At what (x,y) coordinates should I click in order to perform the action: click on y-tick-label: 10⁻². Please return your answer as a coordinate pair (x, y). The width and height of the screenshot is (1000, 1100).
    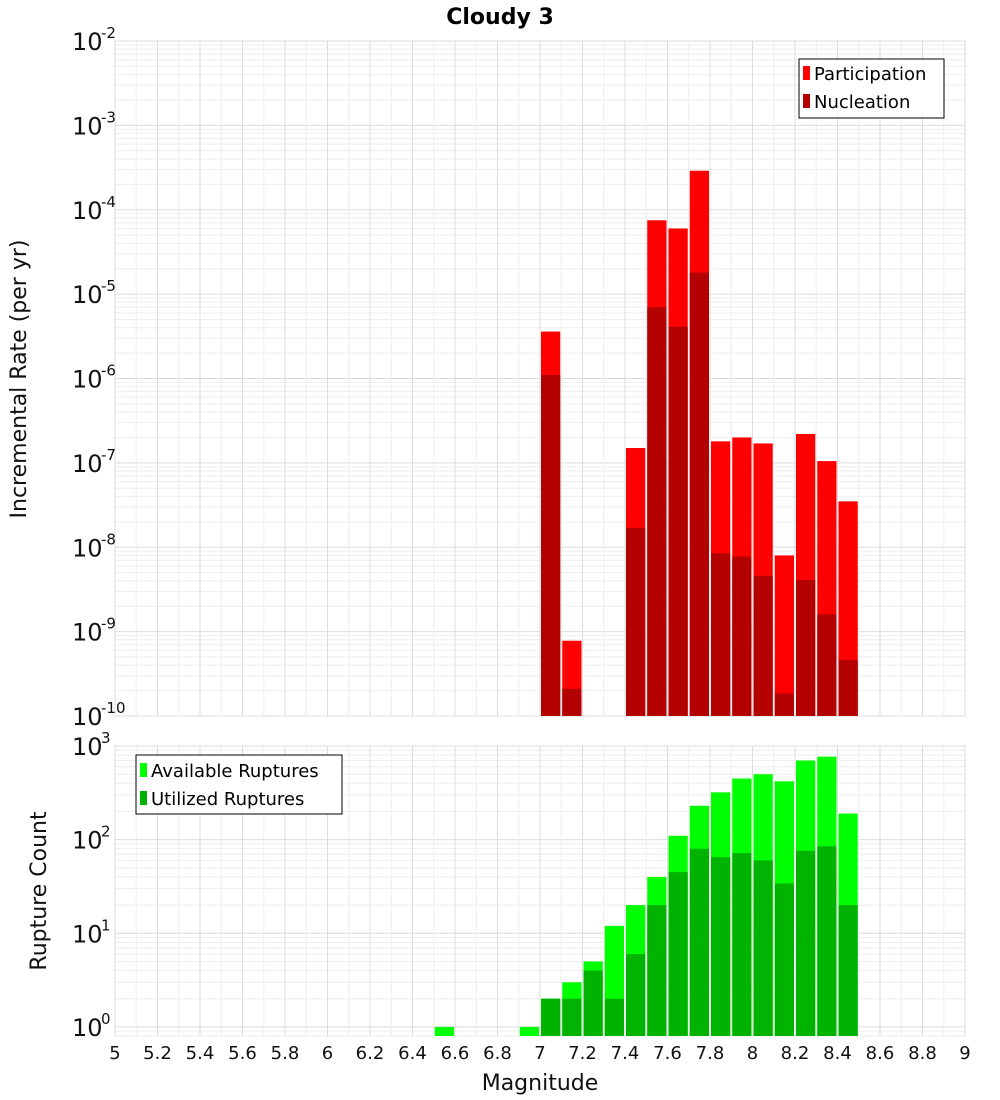
    Looking at the image, I should click on (94, 40).